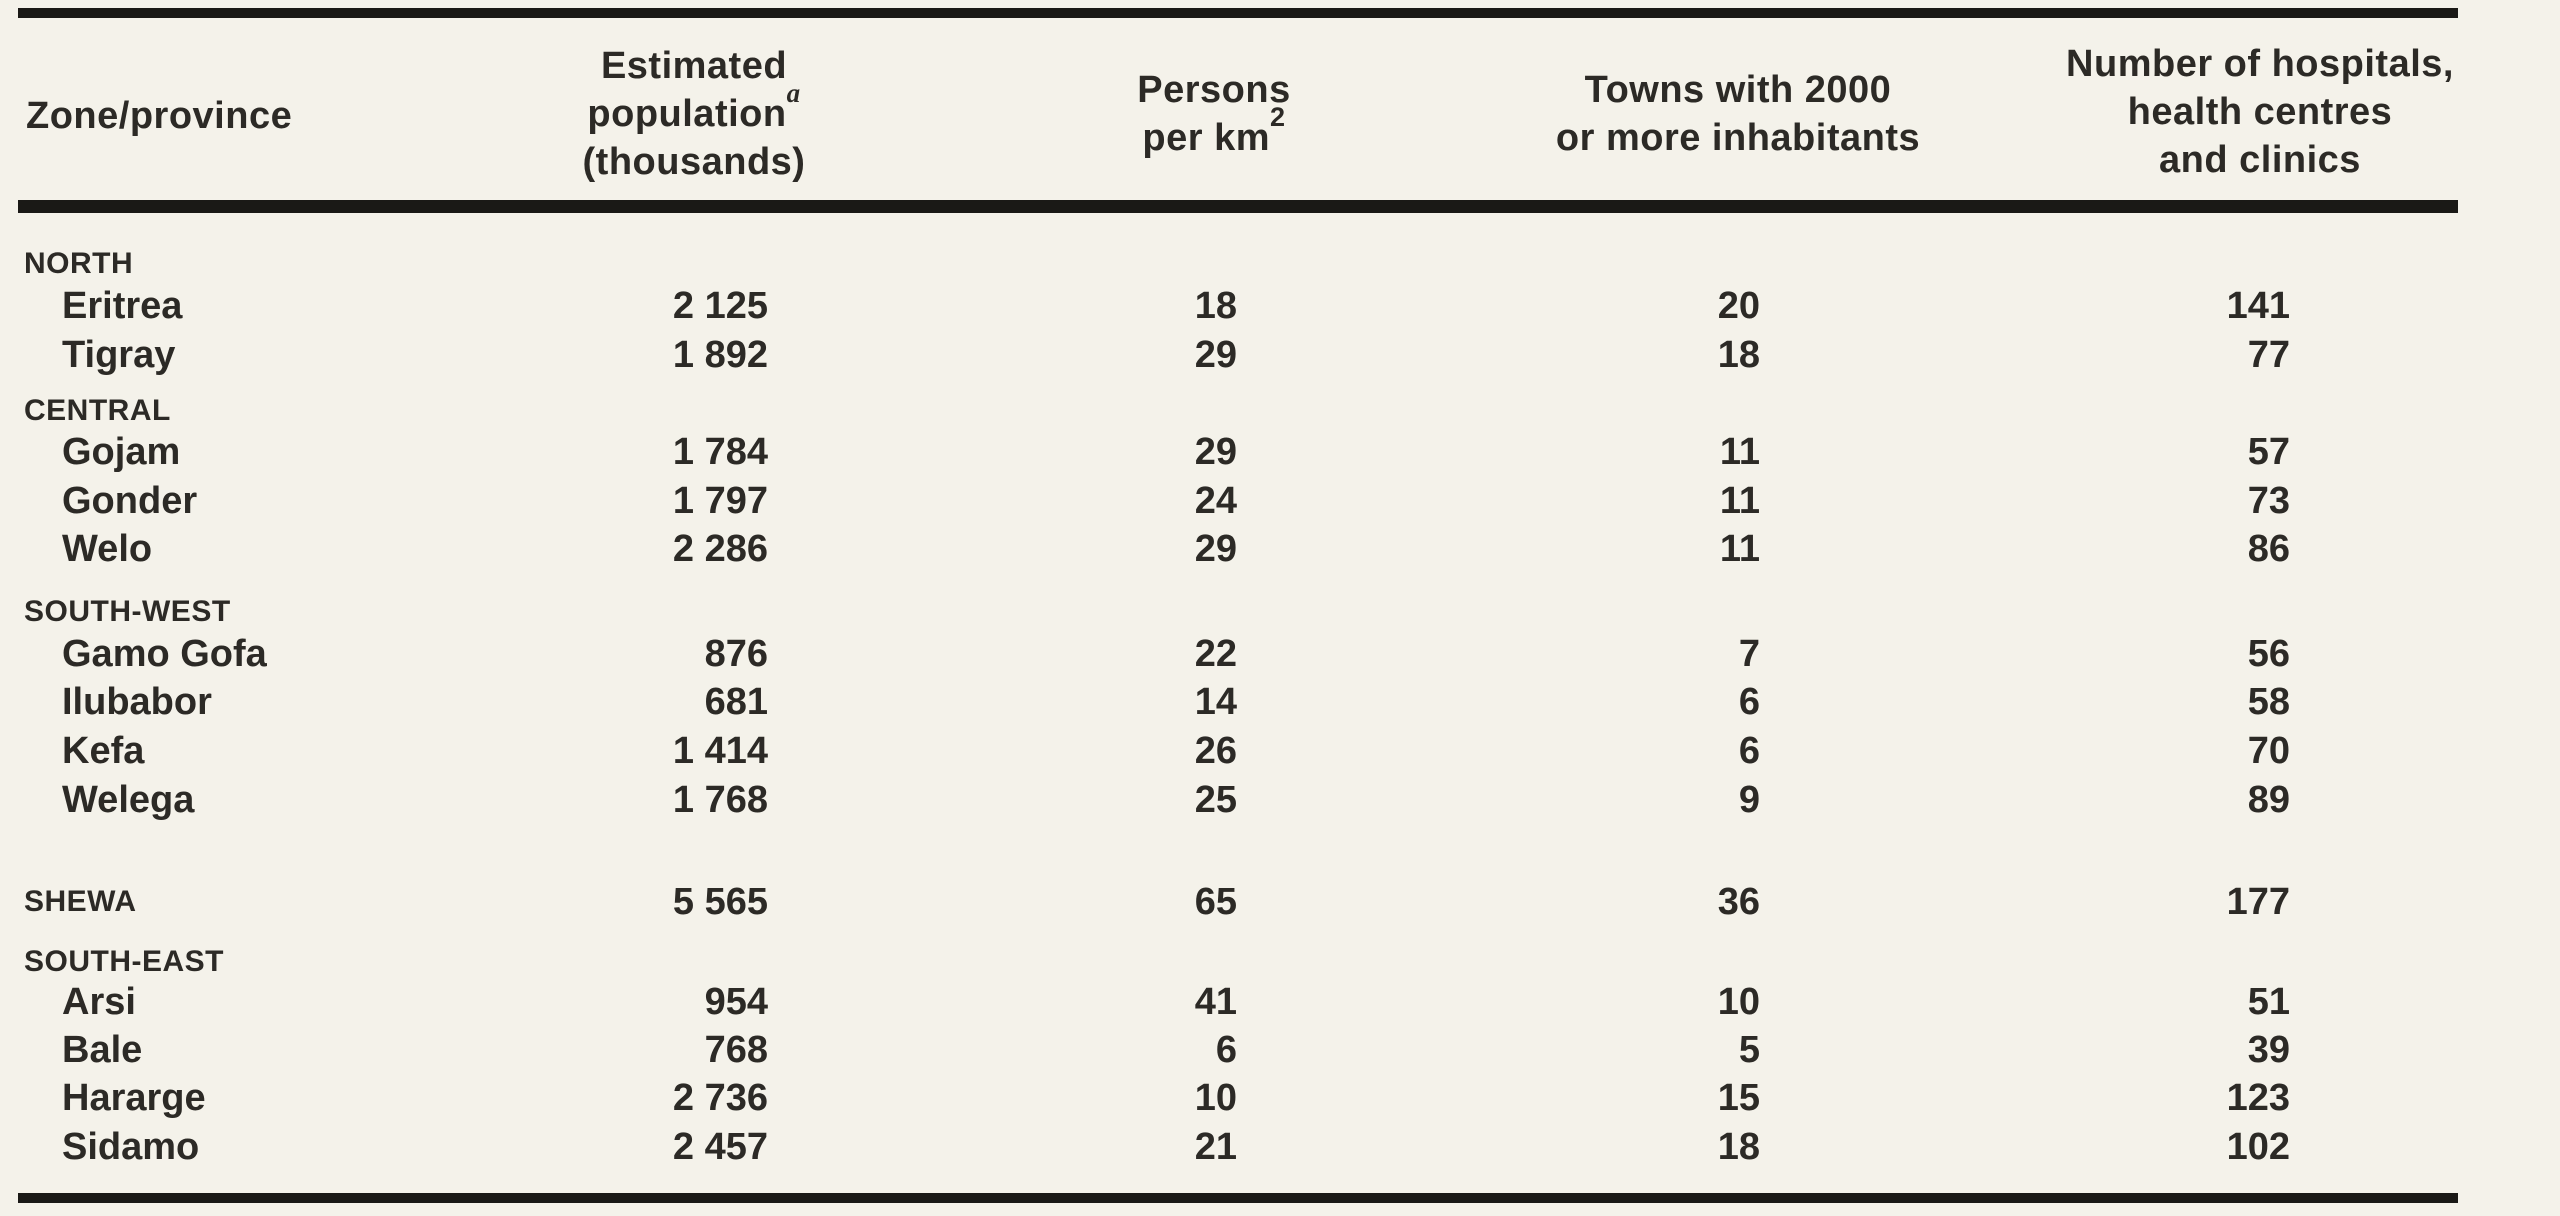 The width and height of the screenshot is (2560, 1216). What do you see at coordinates (1280, 1098) in the screenshot?
I see `table-row-hararge: Hararge 2 736 10 15 123` at bounding box center [1280, 1098].